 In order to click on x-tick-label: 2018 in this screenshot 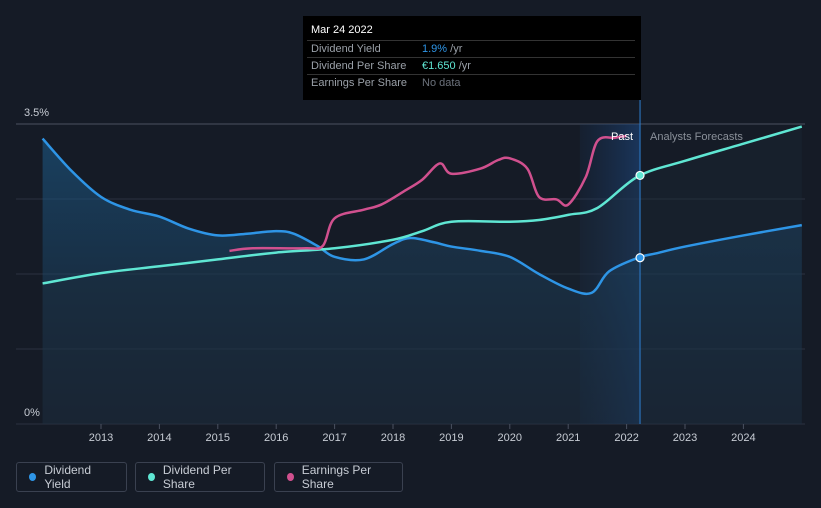, I will do `click(393, 438)`.